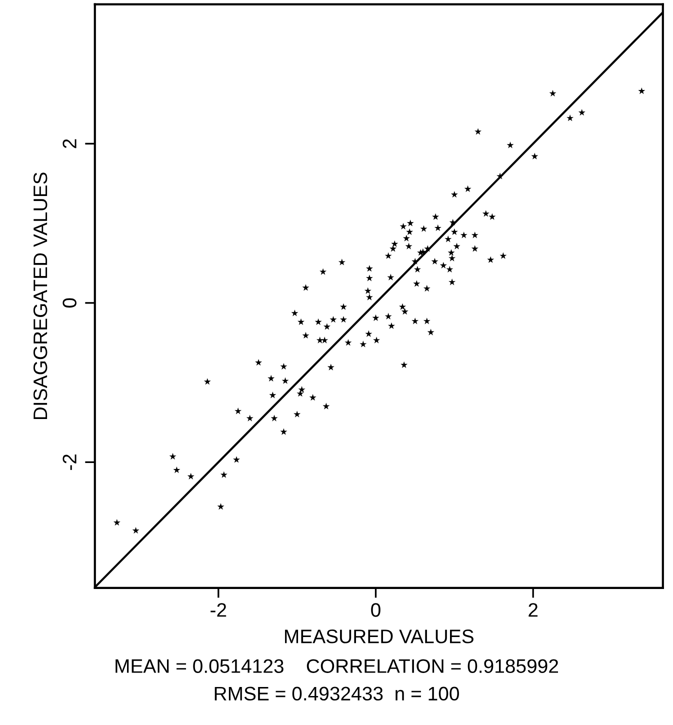  Describe the element at coordinates (69, 462) in the screenshot. I see `y-tick-label: -2` at that location.